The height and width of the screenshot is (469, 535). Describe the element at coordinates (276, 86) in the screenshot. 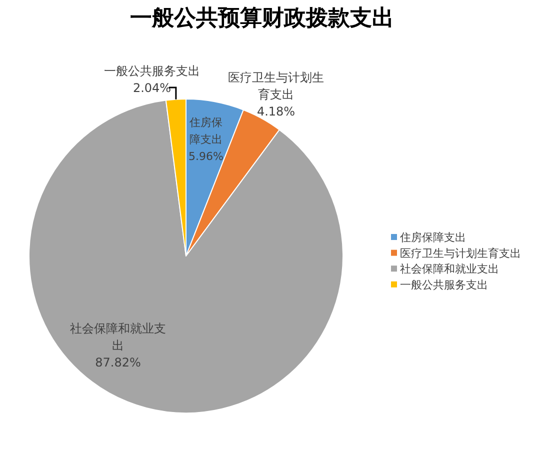

I see `slice-label: 医疗卫生与计划生育支出` at that location.